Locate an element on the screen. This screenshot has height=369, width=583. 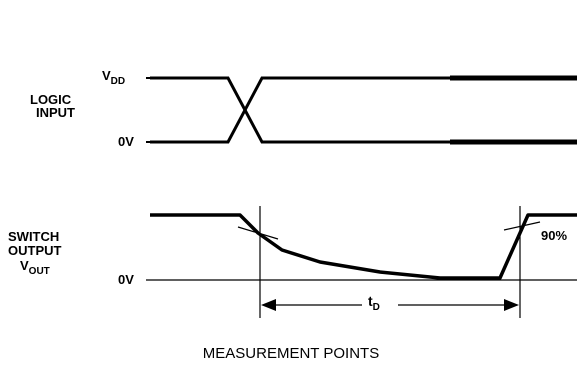
vdd-level-label: VDD is located at coordinates (113, 77).